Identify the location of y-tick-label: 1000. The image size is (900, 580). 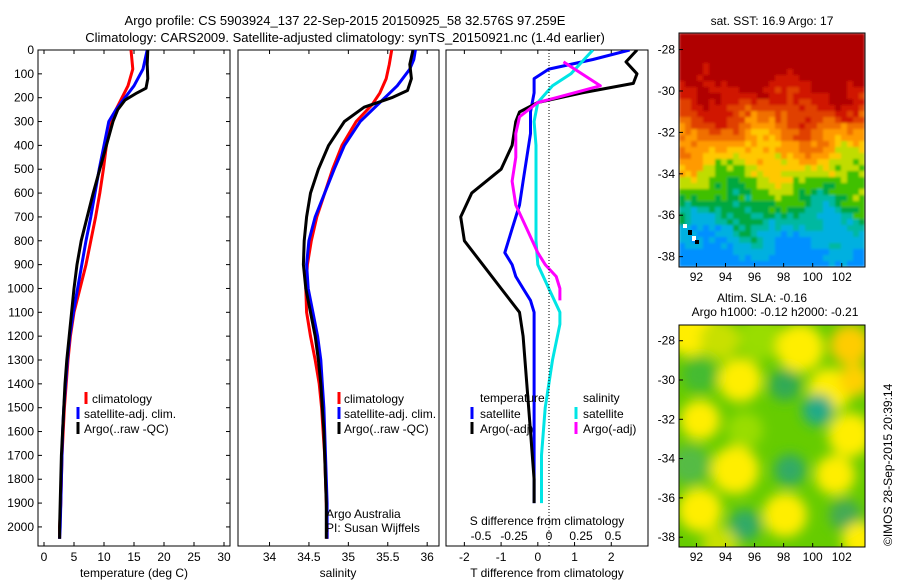
(20, 288).